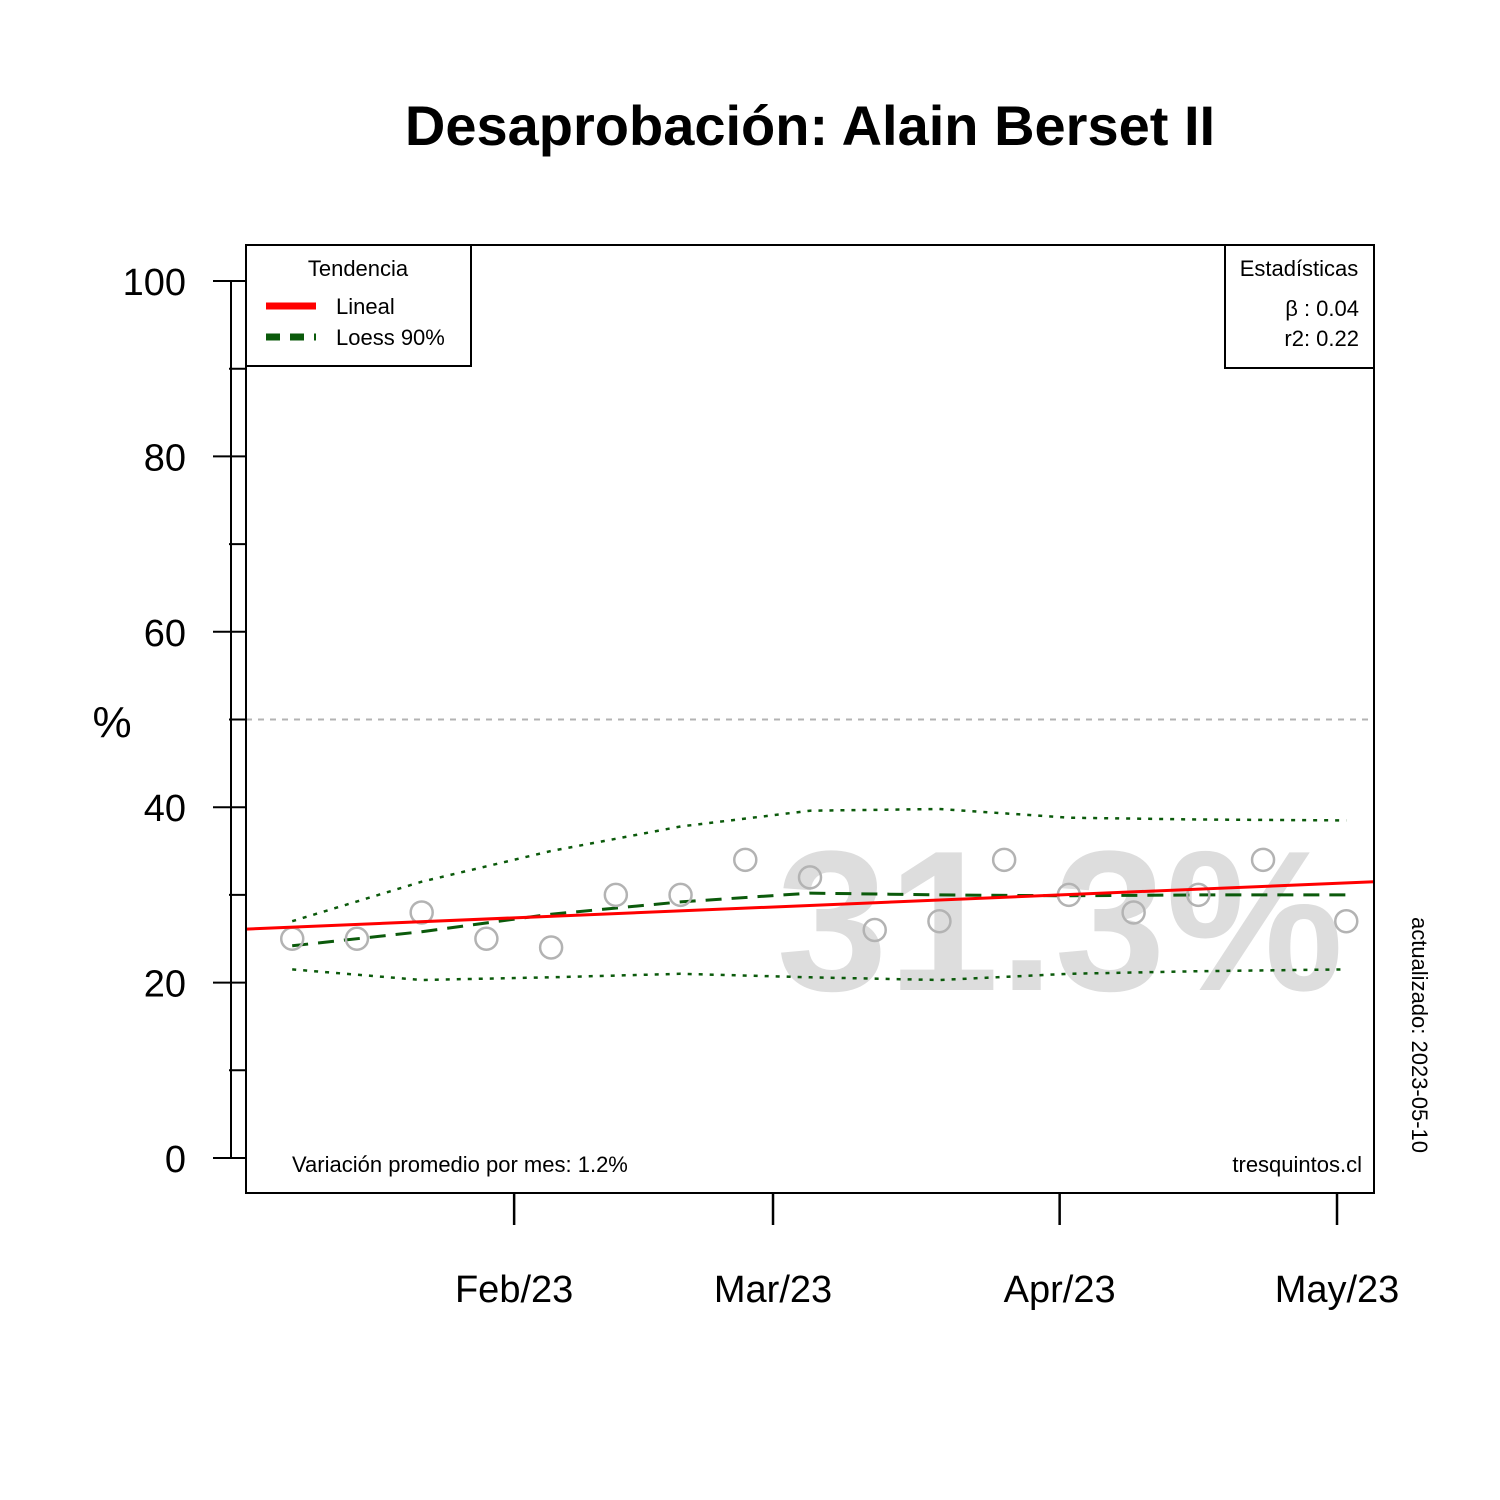 Image resolution: width=1500 pixels, height=1500 pixels. I want to click on stats-beta: β : 0.04, so click(1322, 308).